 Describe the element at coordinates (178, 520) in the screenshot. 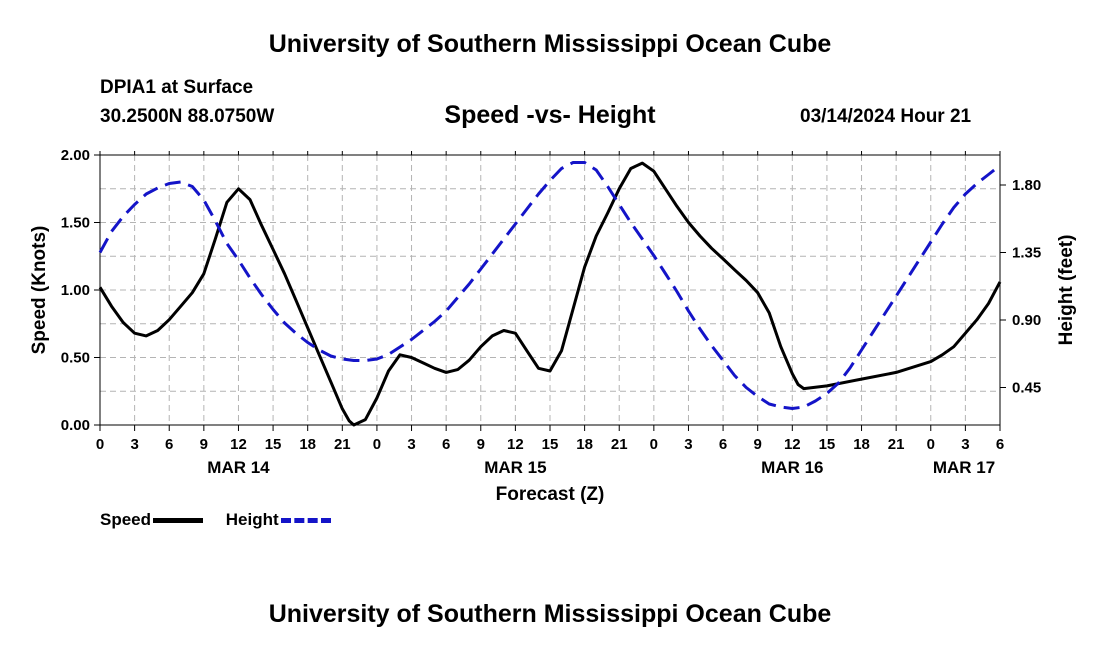

I see `legend-swatch-speed` at that location.